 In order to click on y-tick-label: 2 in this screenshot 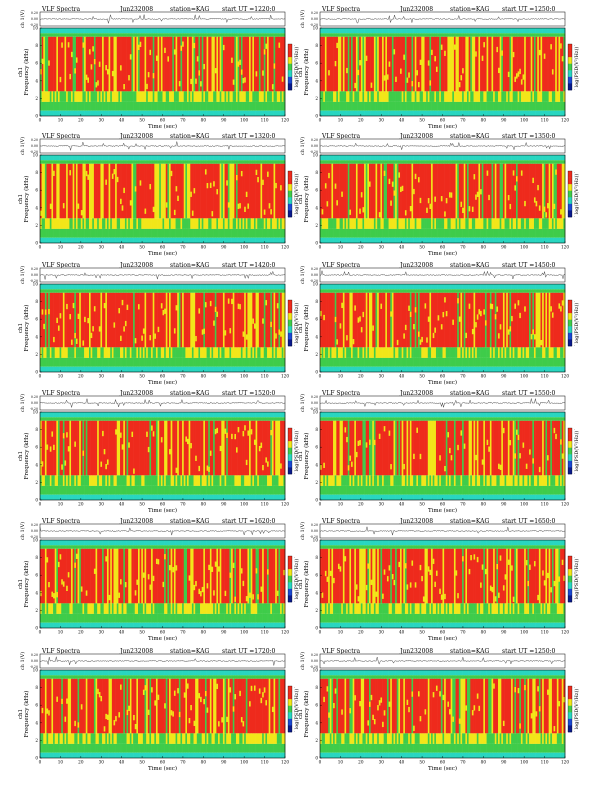, I will do `click(316, 98)`.